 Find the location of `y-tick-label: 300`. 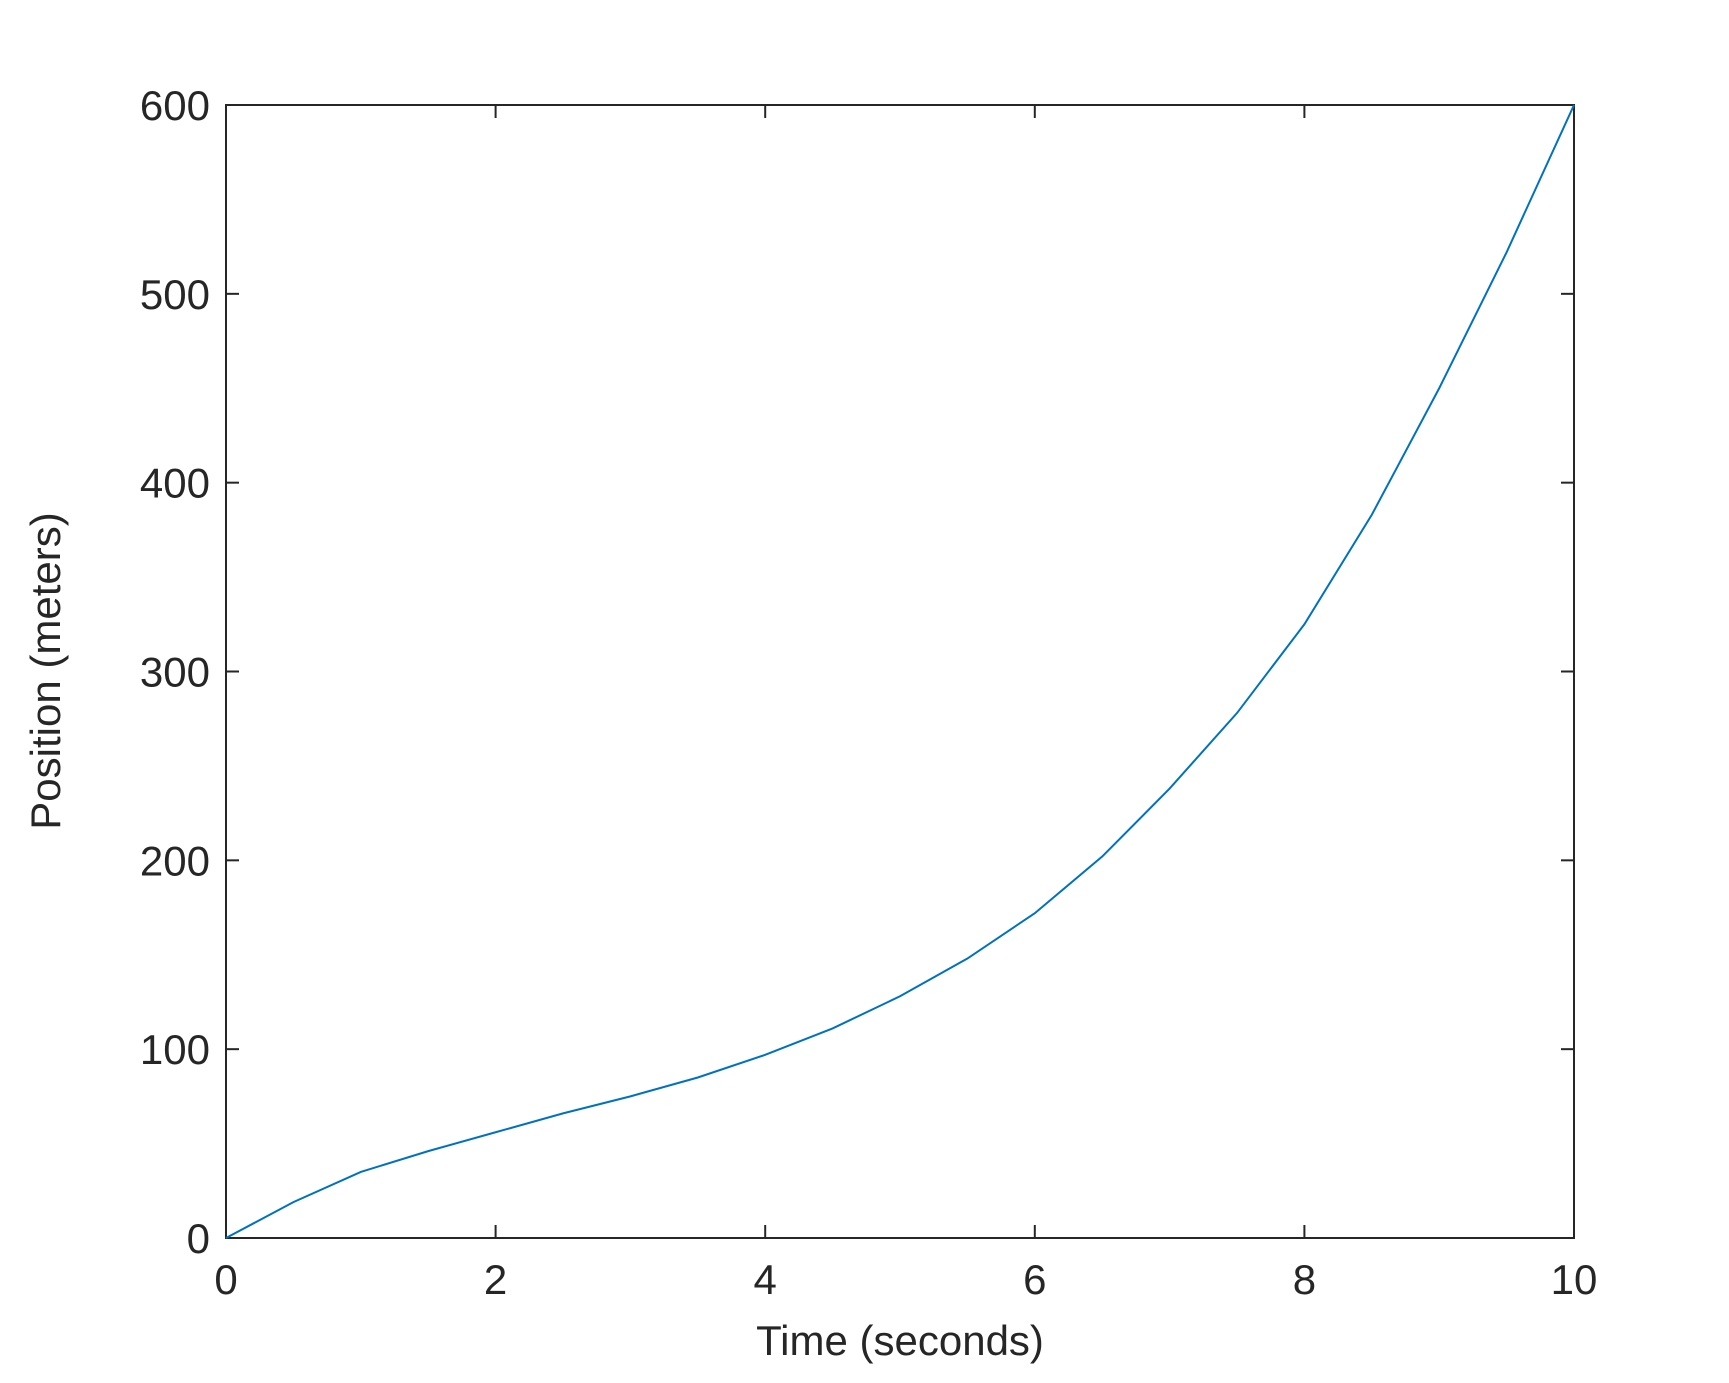

y-tick-label: 300 is located at coordinates (175, 672).